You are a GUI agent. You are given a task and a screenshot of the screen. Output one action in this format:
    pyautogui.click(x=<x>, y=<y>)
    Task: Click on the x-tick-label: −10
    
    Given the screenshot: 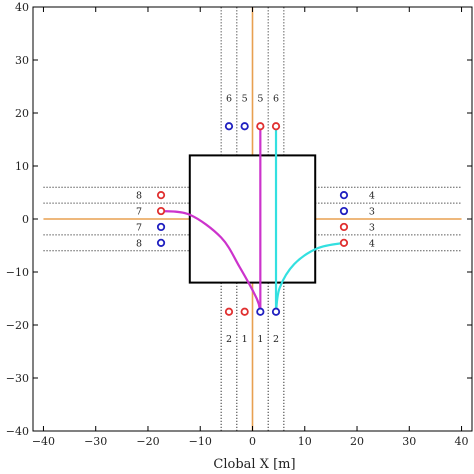 What is the action you would take?
    pyautogui.click(x=200, y=441)
    